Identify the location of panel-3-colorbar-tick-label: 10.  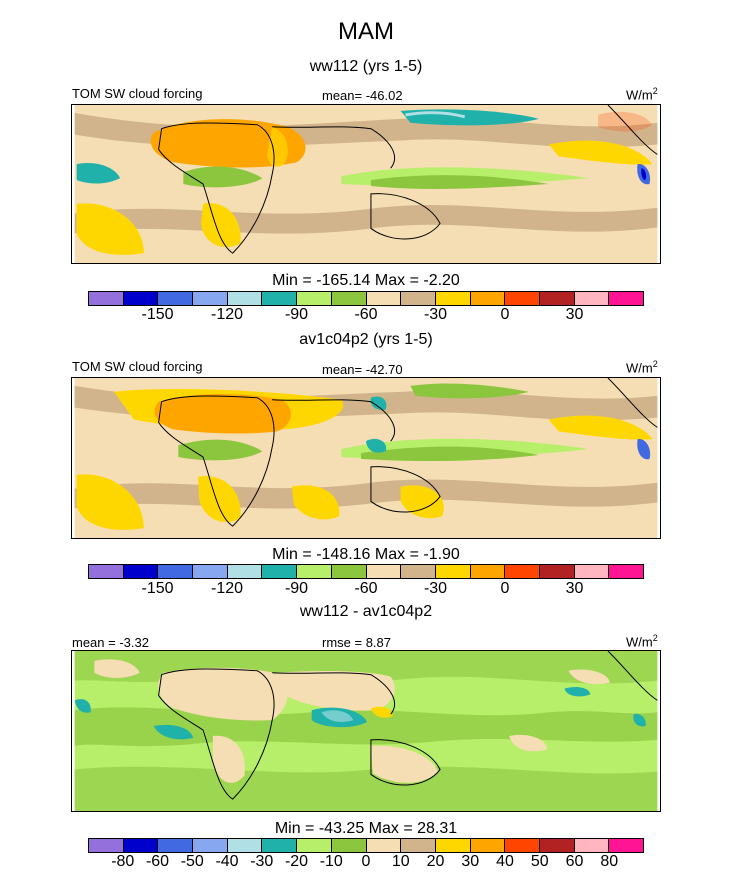
(400, 861).